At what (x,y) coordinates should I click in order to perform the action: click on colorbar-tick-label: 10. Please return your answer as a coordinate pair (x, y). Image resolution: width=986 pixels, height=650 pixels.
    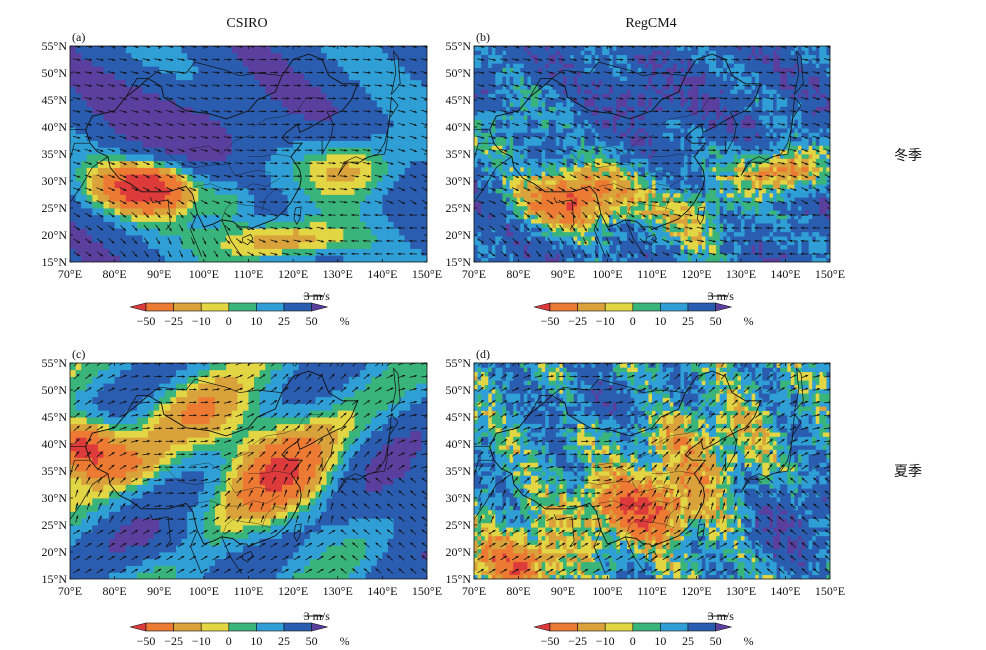
    Looking at the image, I should click on (660, 641).